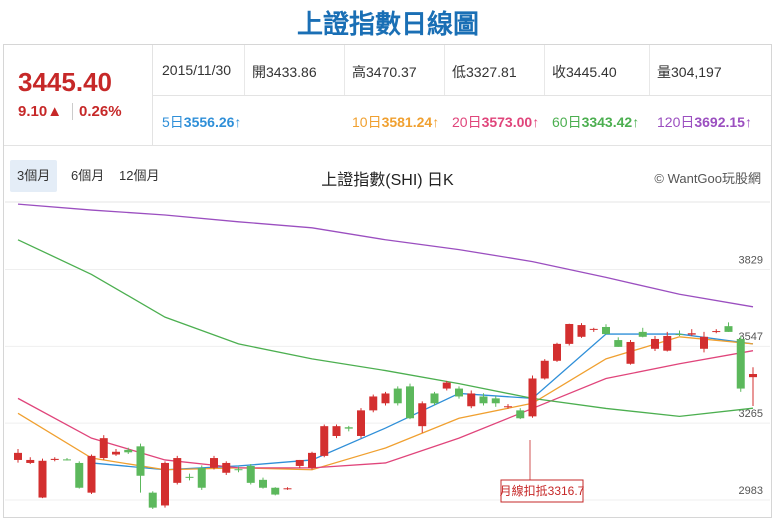 Image resolution: width=776 pixels, height=520 pixels. What do you see at coordinates (707, 178) in the screenshot?
I see `credit: © WantGoo玩股網` at bounding box center [707, 178].